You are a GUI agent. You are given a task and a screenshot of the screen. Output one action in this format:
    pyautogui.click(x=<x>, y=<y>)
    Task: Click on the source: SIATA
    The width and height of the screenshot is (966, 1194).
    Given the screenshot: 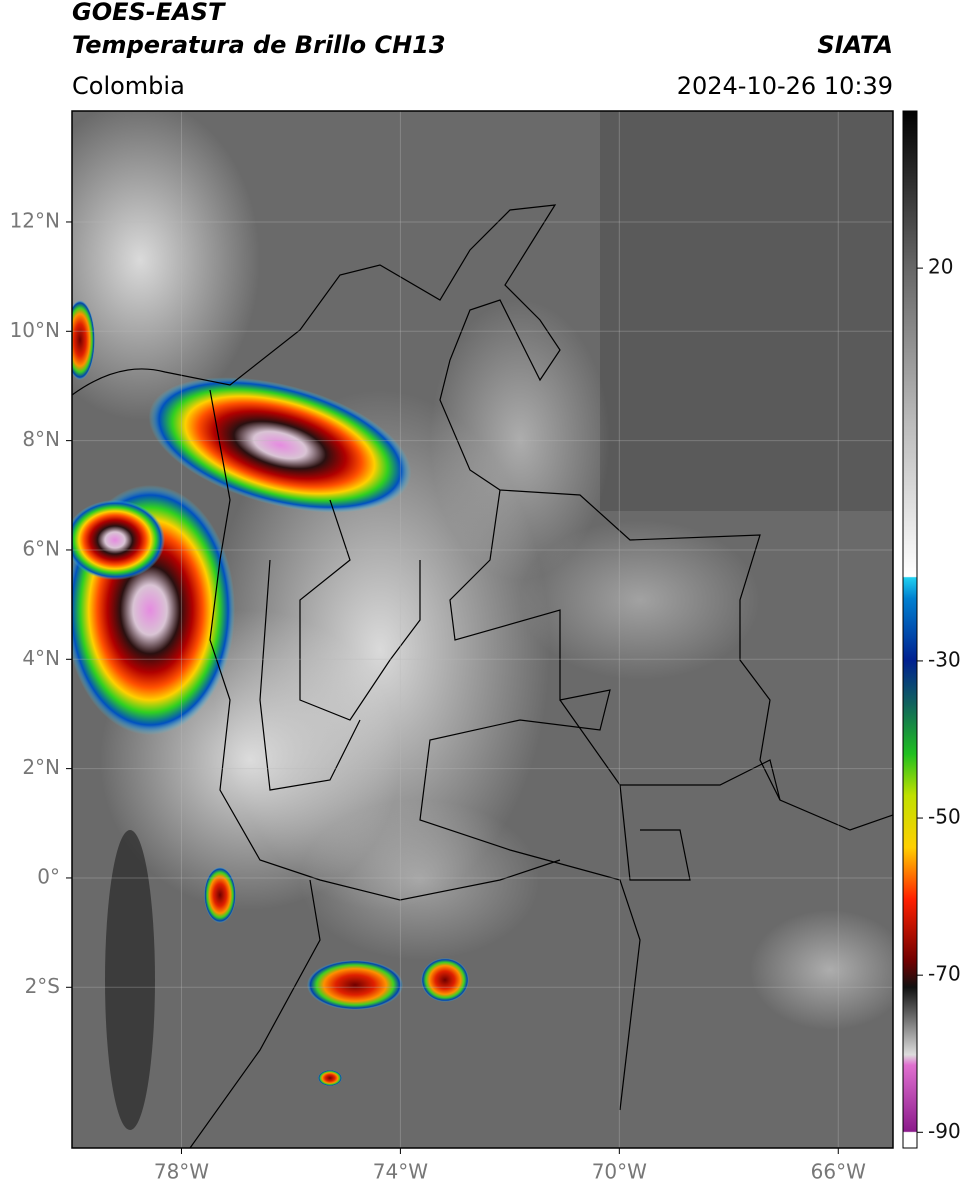 What is the action you would take?
    pyautogui.click(x=855, y=45)
    